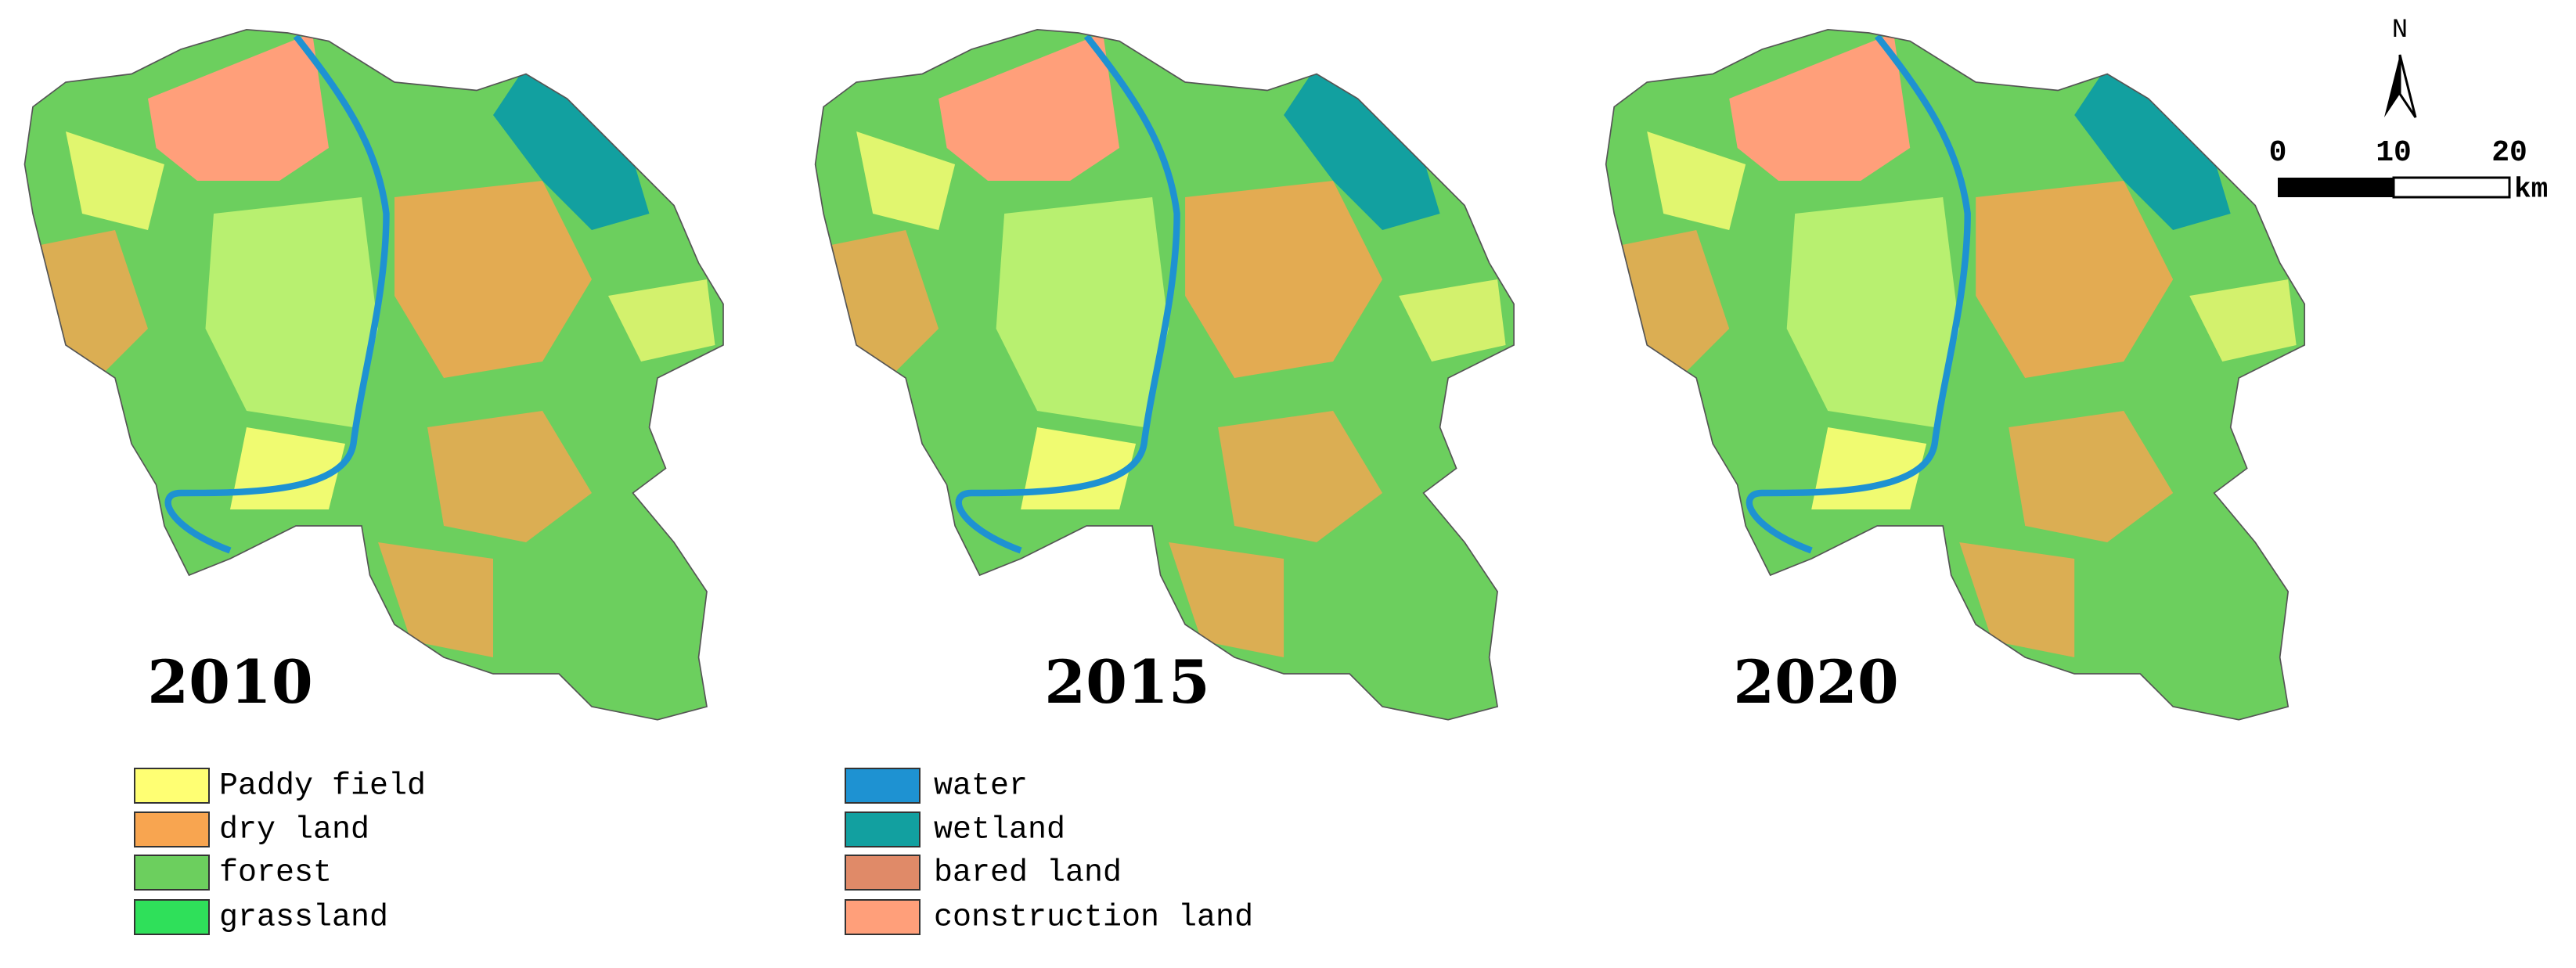 The height and width of the screenshot is (968, 2576). What do you see at coordinates (303, 919) in the screenshot?
I see `legend-label: grassland` at bounding box center [303, 919].